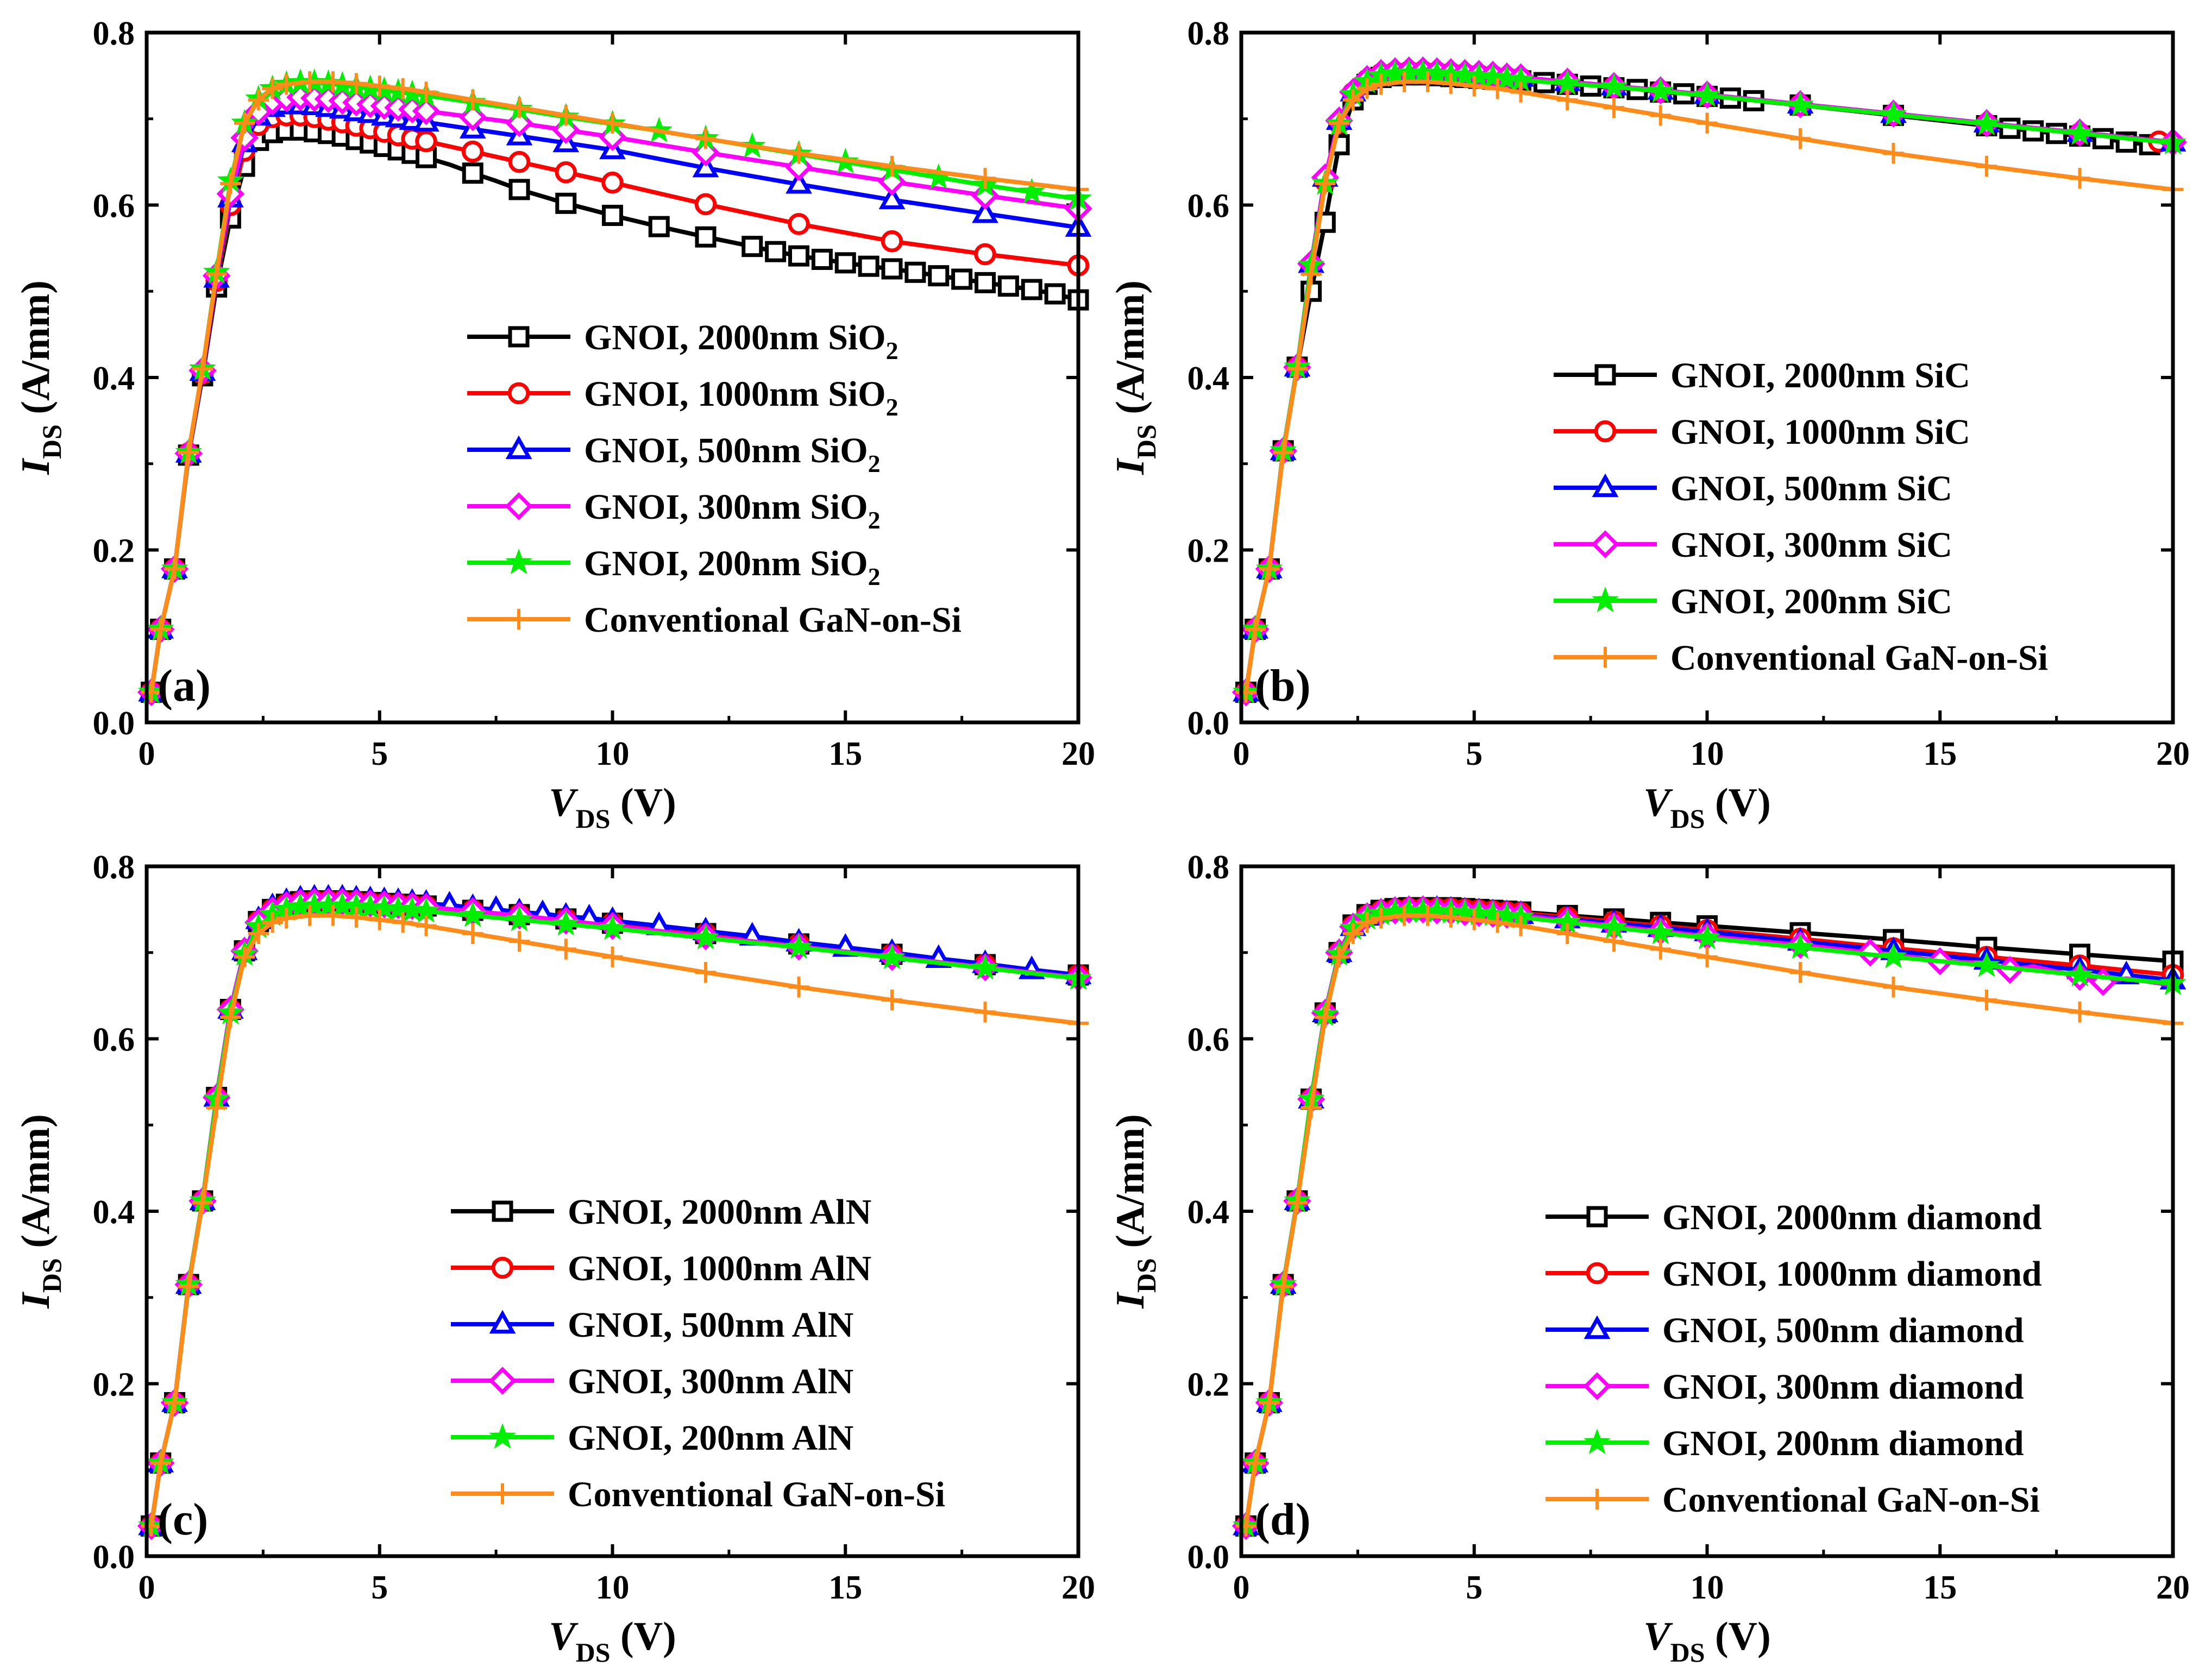  Describe the element at coordinates (710, 1381) in the screenshot. I see `legend-label-main: GNOI, 300nm AlN` at that location.